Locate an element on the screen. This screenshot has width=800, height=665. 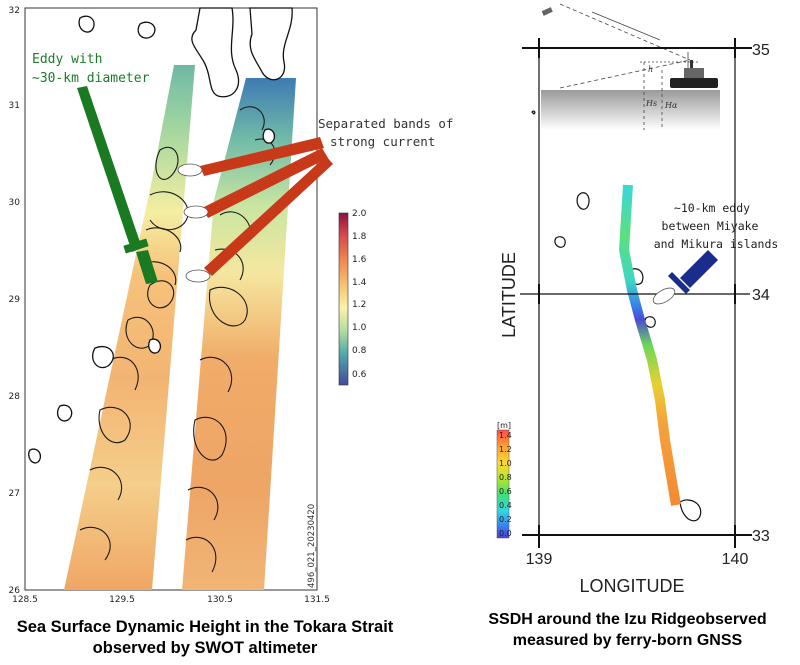
sea-schematic-labels: h Hs Hα is located at coordinates (661, 87).